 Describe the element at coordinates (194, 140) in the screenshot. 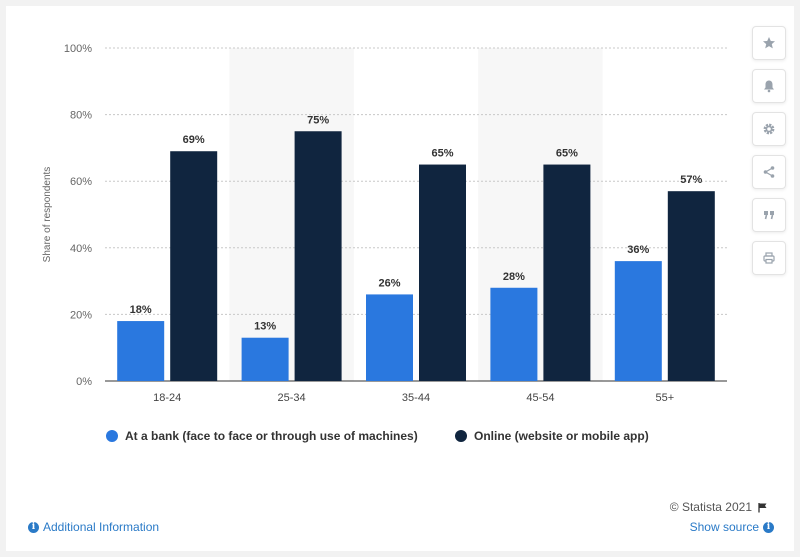

I see `data-label: 69%` at that location.